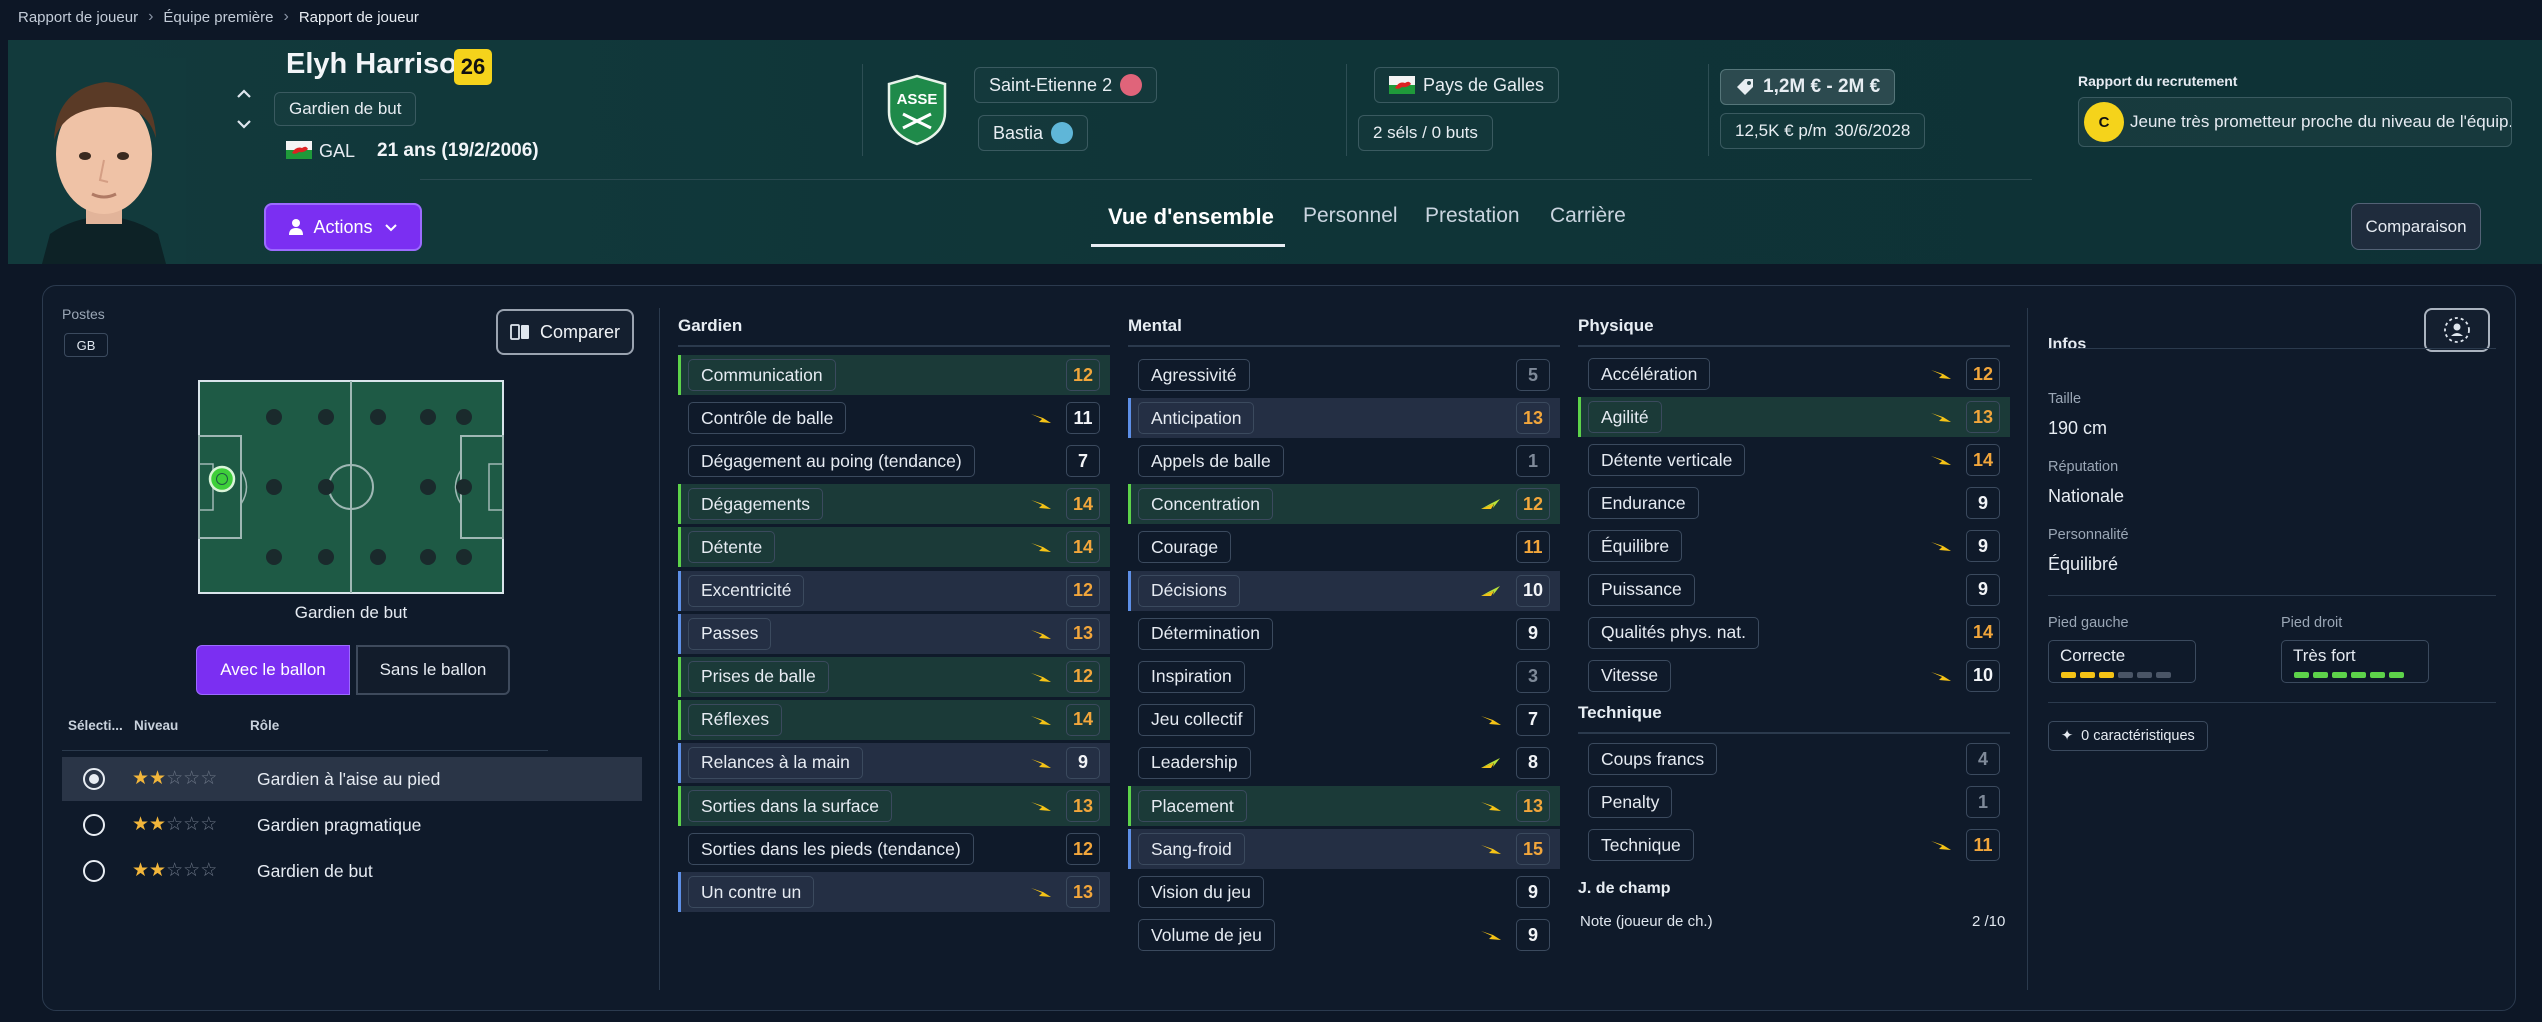  I want to click on attribute-row: Penalty 1, so click(1794, 802).